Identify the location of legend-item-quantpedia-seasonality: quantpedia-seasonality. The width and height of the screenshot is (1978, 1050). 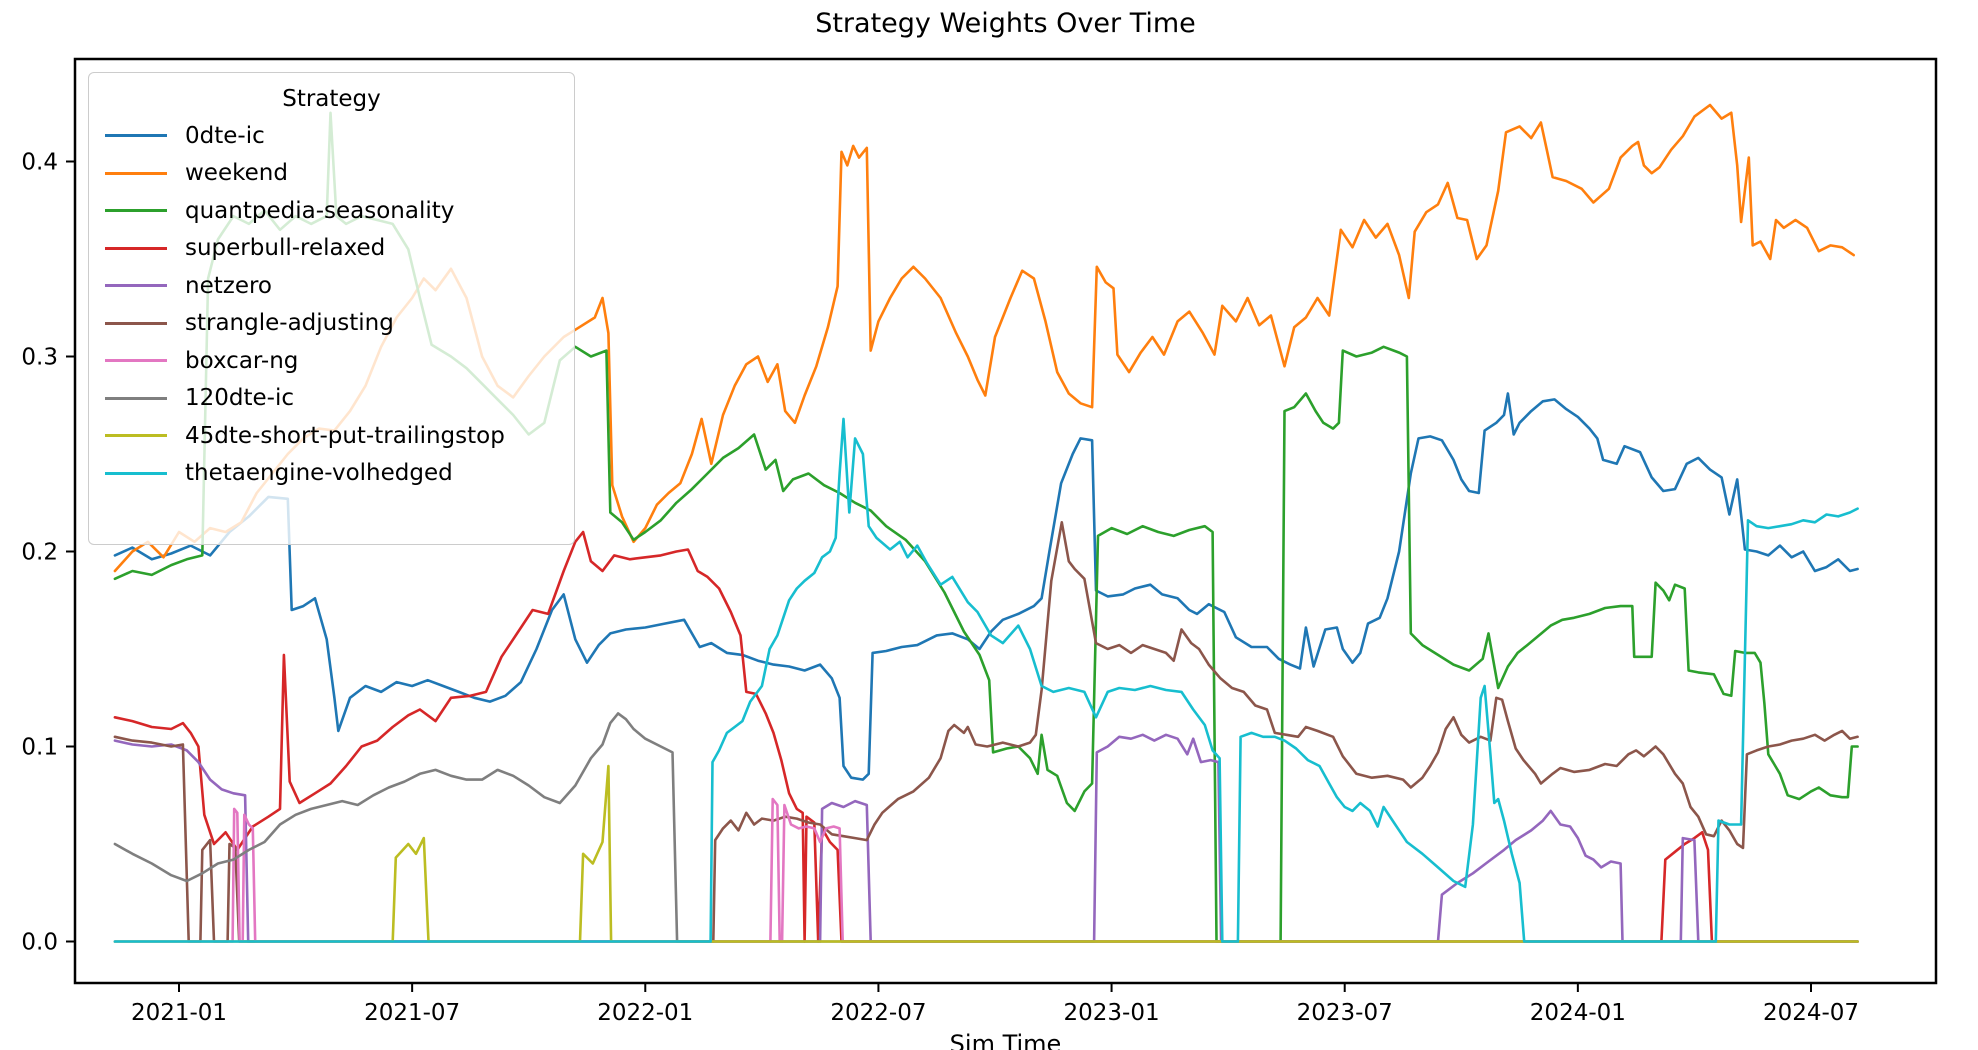
(331, 211).